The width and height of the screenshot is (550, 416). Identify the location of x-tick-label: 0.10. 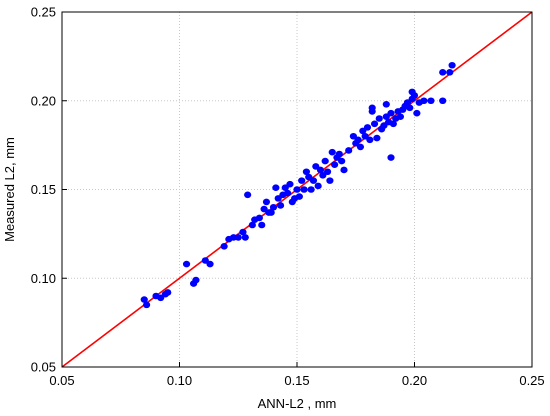
(179, 380).